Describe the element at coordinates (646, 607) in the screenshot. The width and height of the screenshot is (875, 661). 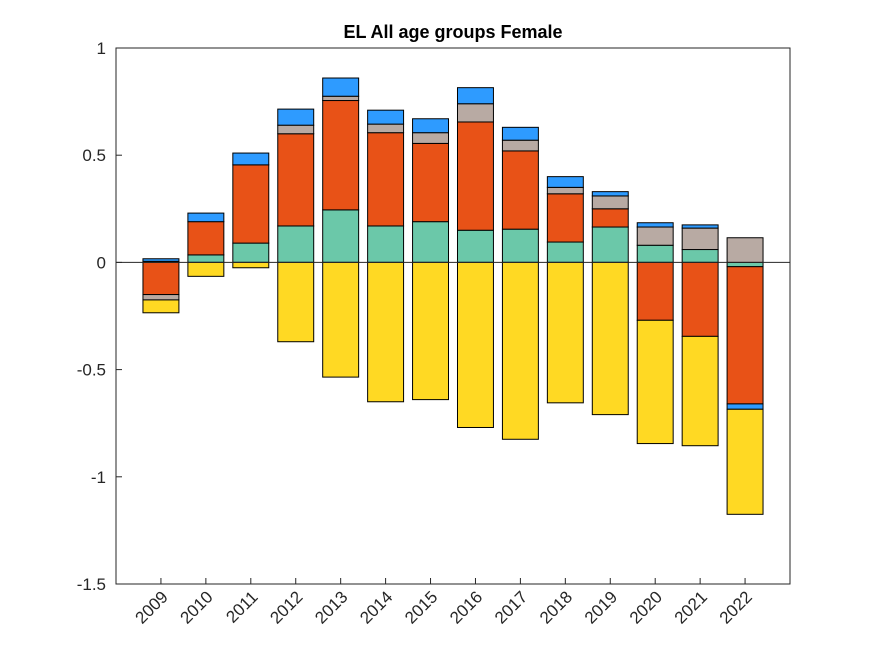
I see `x-tick-label: 2020` at that location.